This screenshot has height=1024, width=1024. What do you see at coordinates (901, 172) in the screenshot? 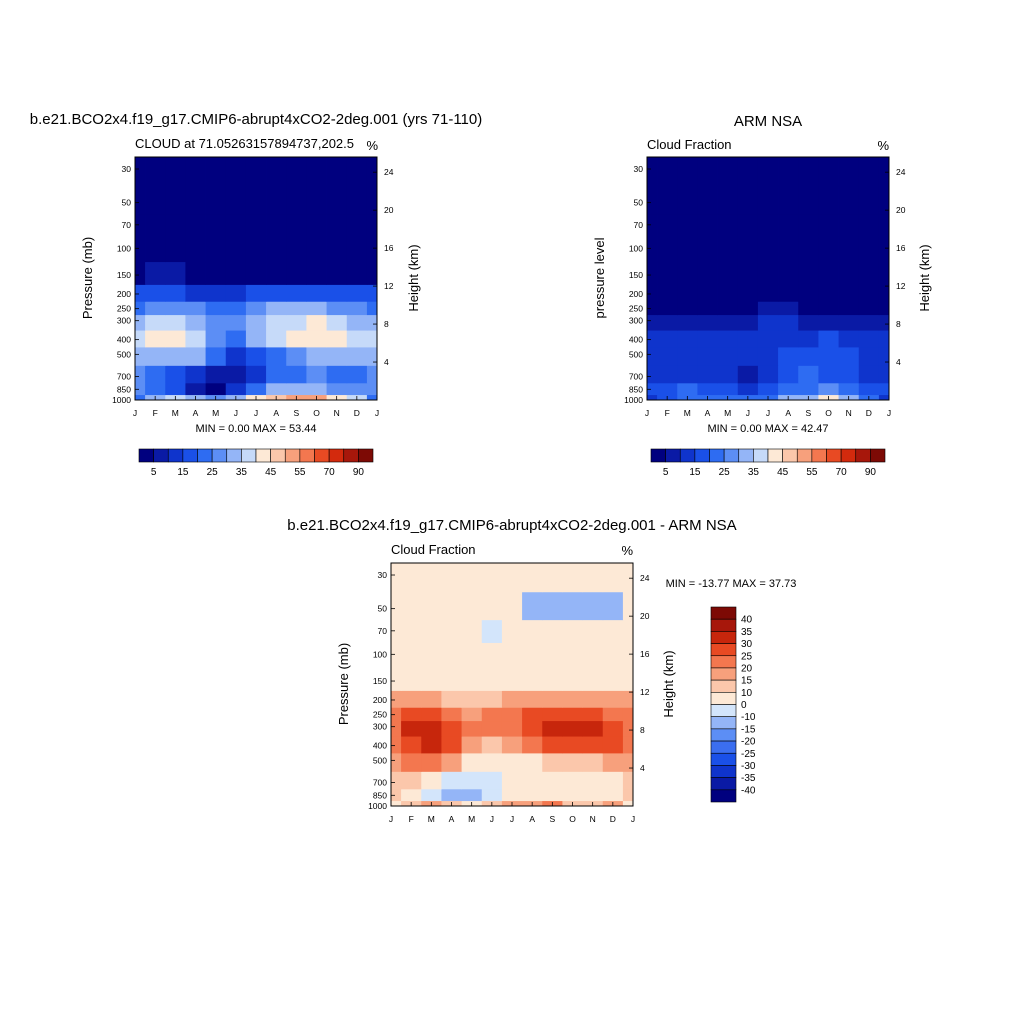
I see `height-tick-label: 24` at bounding box center [901, 172].